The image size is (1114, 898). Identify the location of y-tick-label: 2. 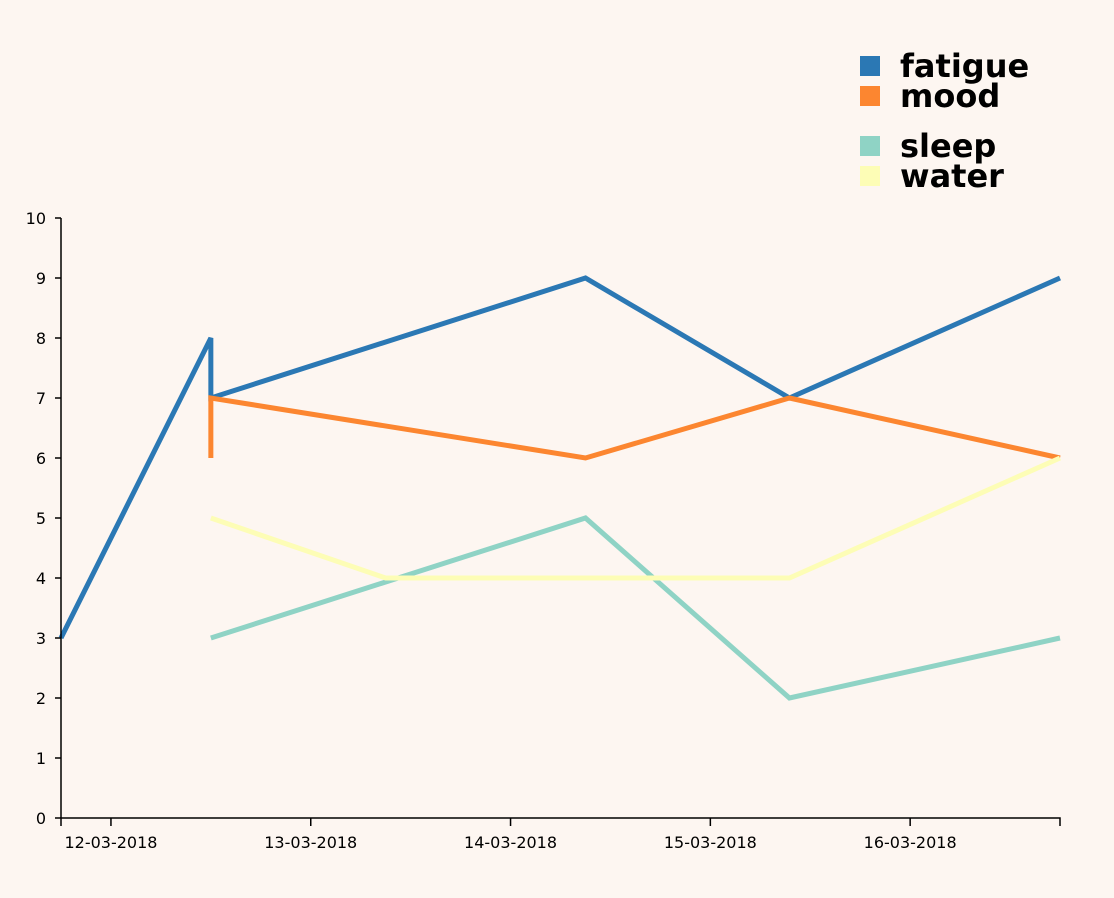
(41, 698).